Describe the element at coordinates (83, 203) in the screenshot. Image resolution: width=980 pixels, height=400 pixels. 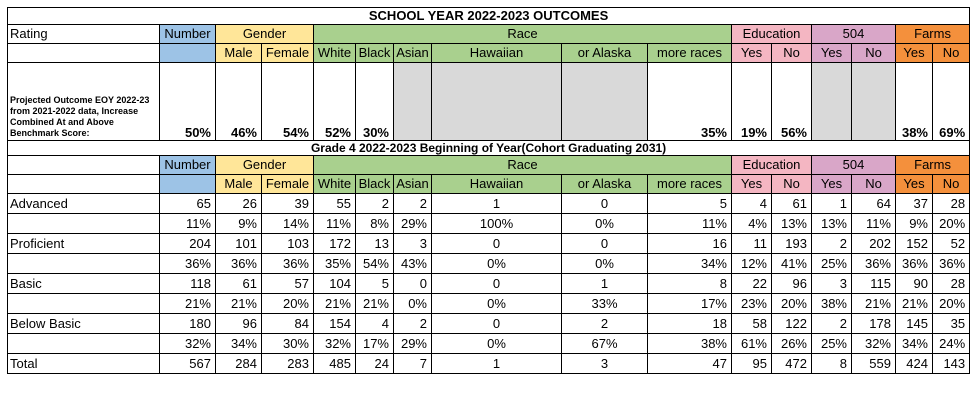
I see `row-label: Advanced` at that location.